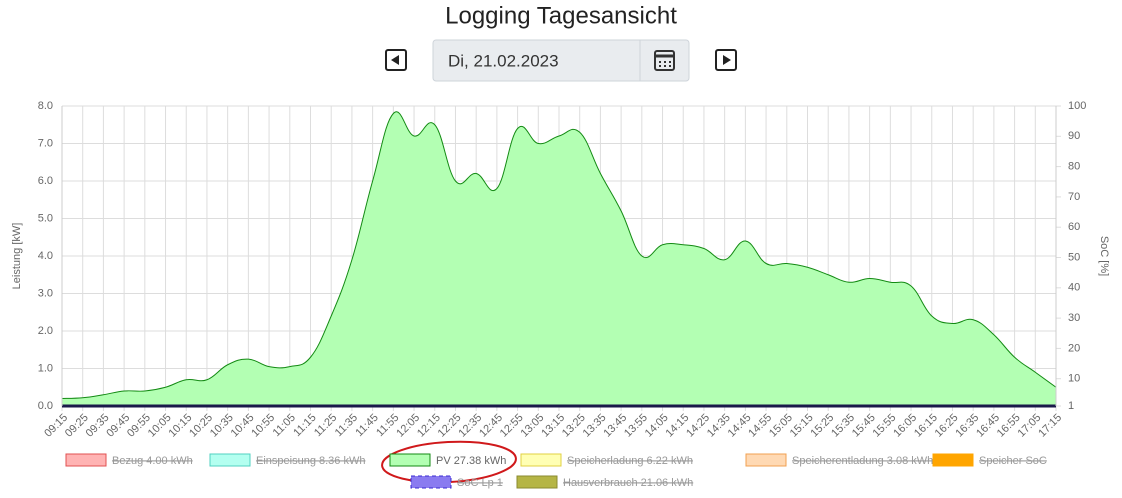  I want to click on legend-label: Speicherentladung 3.08 kWh, so click(862, 461).